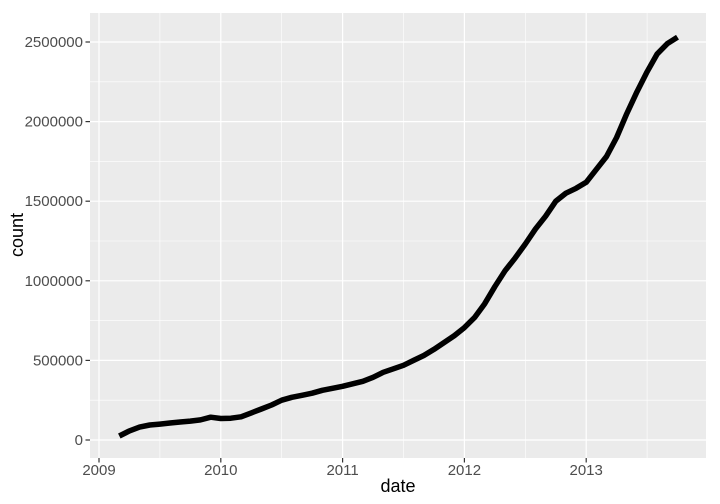 This screenshot has width=720, height=504. I want to click on x-tick-label: 2009, so click(98, 470).